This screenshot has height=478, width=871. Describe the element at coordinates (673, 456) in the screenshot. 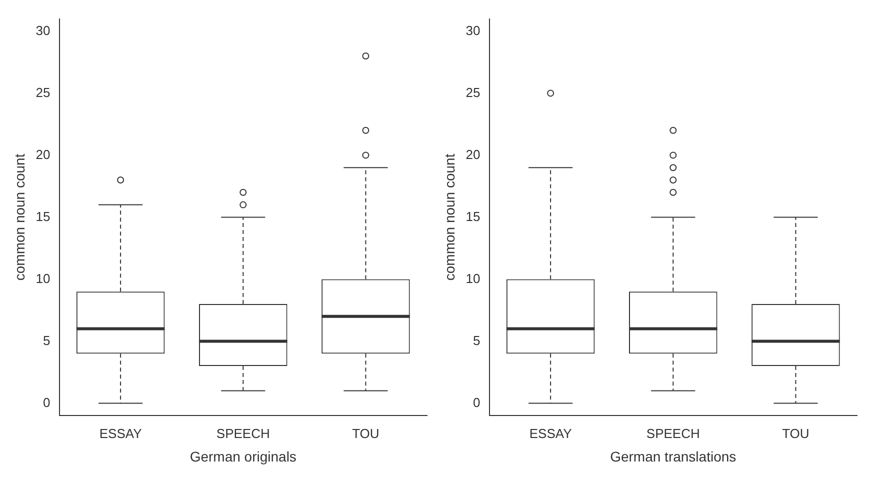

I see `x-axis-title: German translations` at that location.